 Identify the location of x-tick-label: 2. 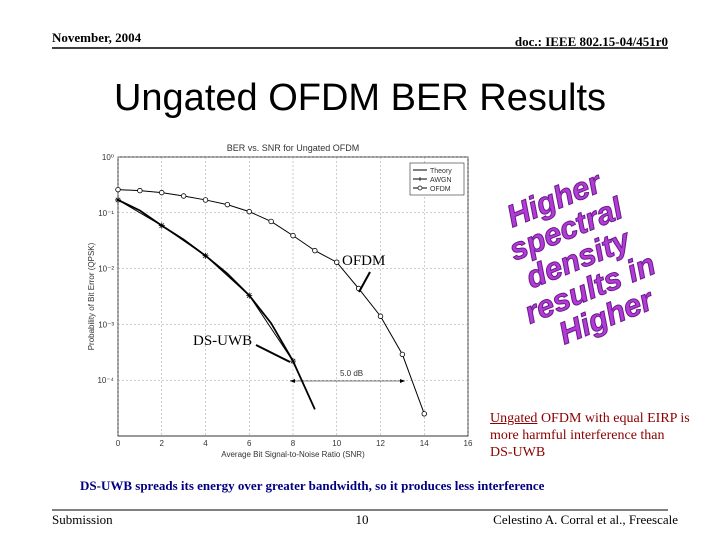
(162, 443).